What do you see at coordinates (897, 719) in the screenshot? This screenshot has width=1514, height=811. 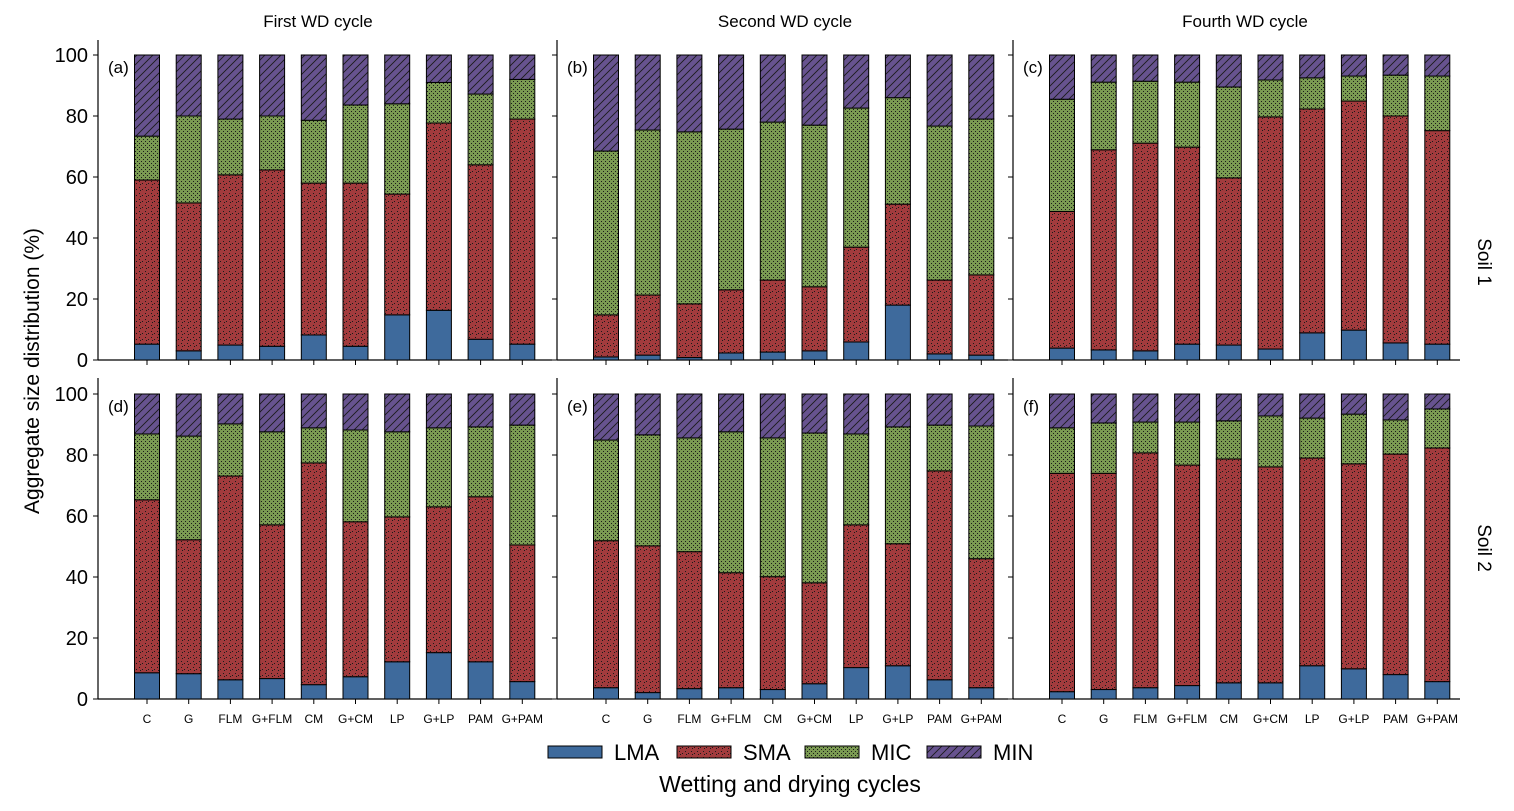 I see `x-tick-label: G+LP` at bounding box center [897, 719].